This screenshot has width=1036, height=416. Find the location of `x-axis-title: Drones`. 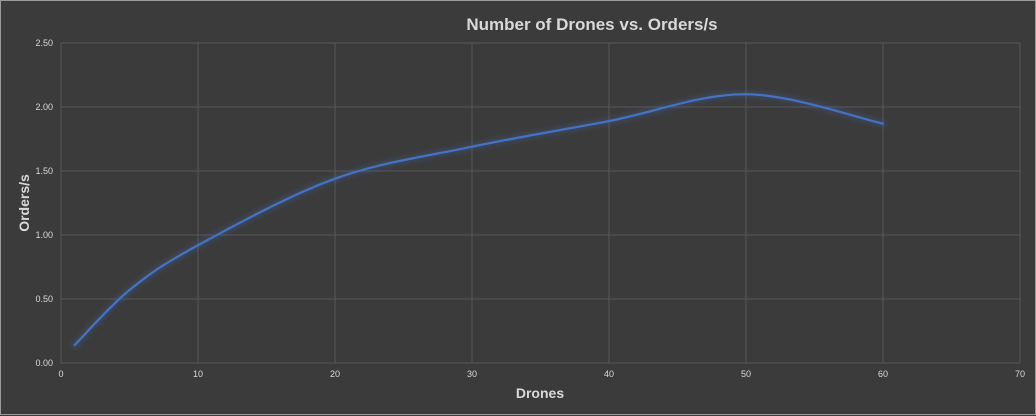

x-axis-title: Drones is located at coordinates (540, 393).